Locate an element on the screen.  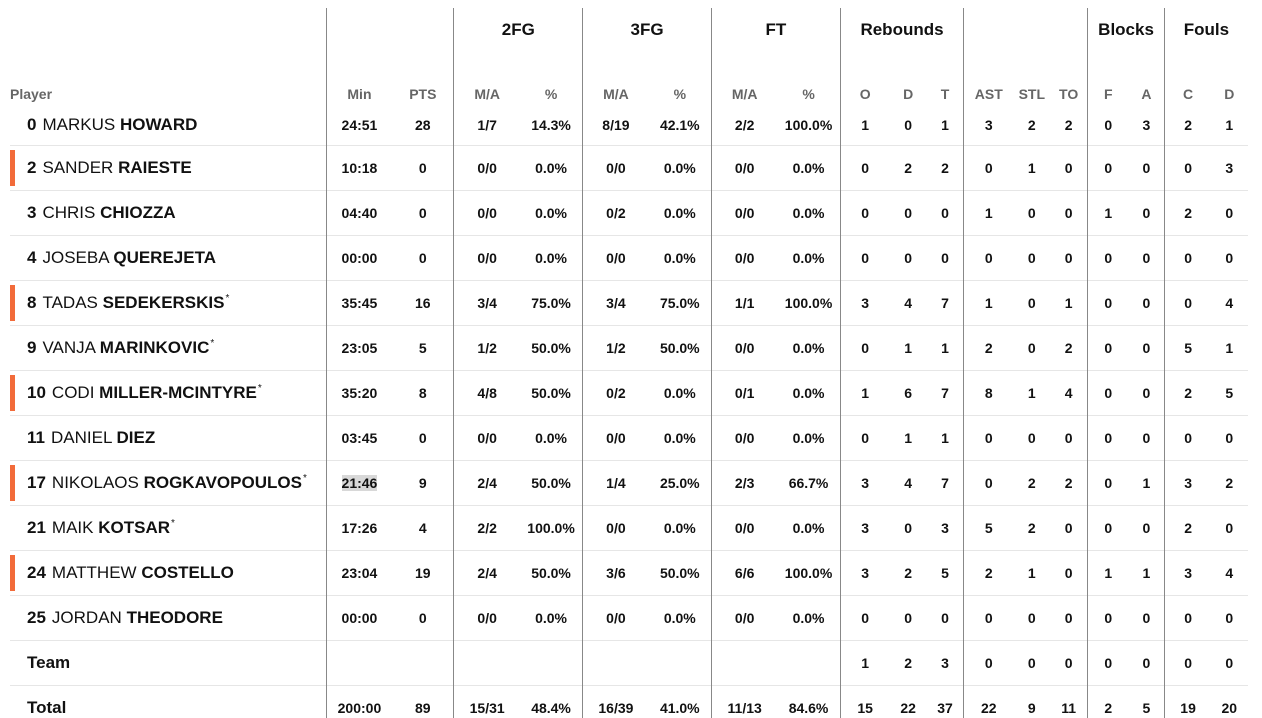
stat-ft-ma: 0/1 is located at coordinates (744, 392).